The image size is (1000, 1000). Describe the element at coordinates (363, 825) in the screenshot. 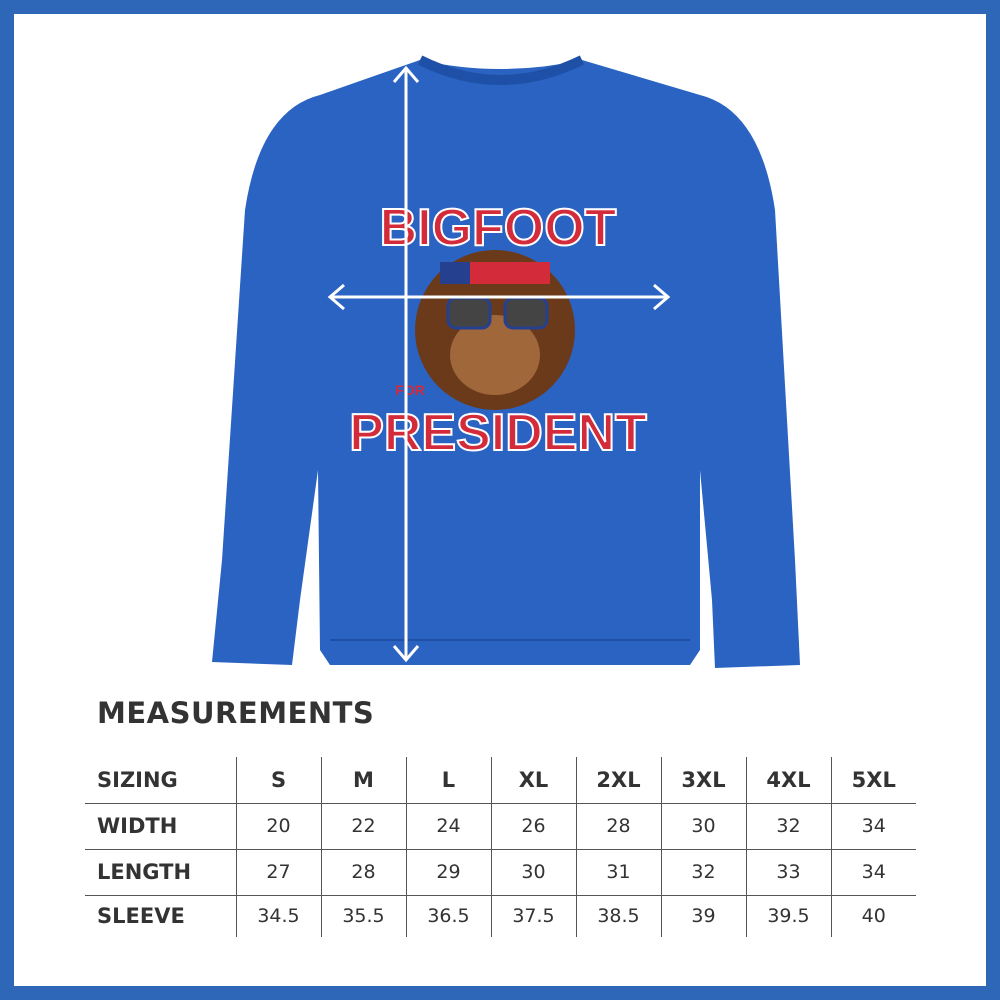

I see `cell: 22` at that location.